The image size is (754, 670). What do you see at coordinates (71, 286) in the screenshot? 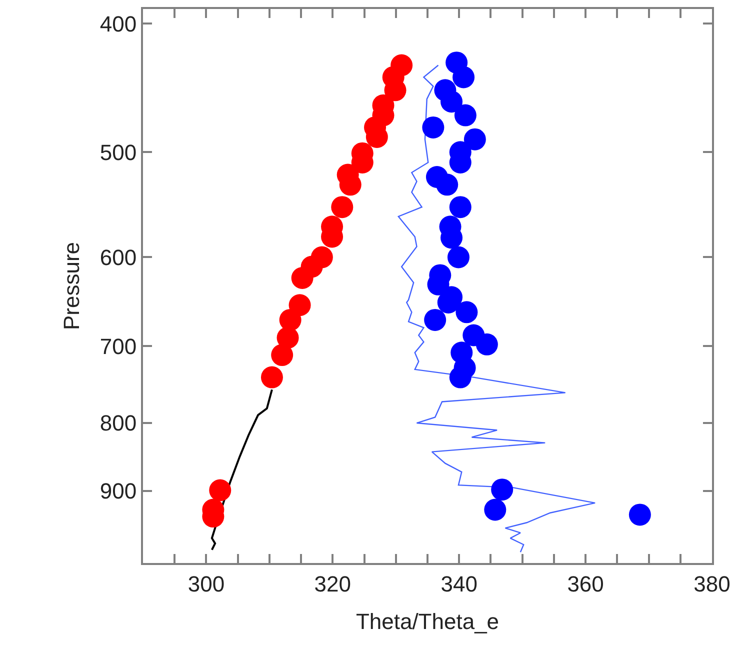
I see `y-axis-title: Pressure` at bounding box center [71, 286].